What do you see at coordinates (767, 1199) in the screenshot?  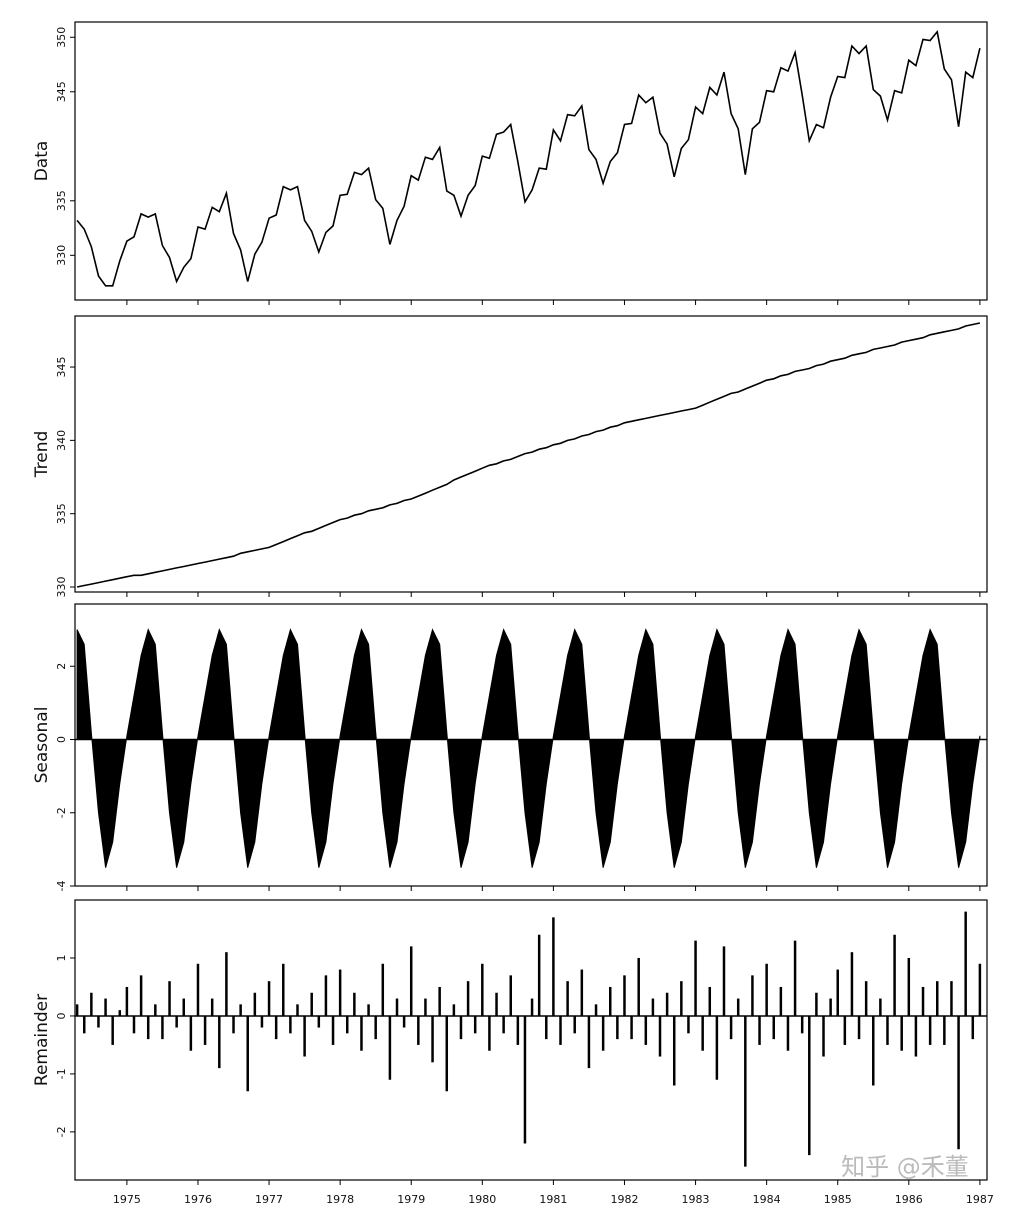 I see `x-tick-label: 1984` at bounding box center [767, 1199].